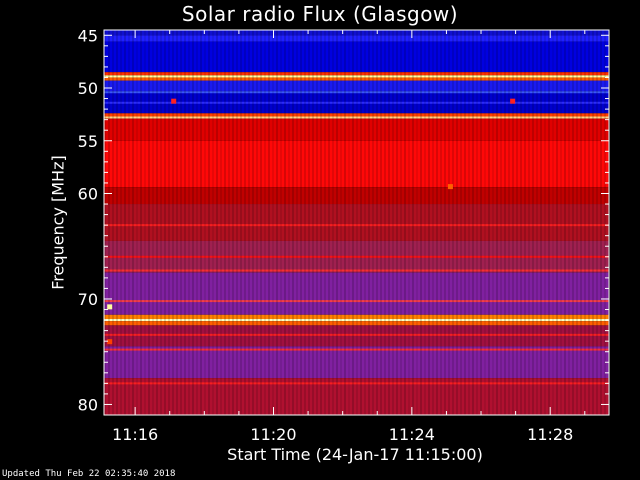 The width and height of the screenshot is (640, 480). I want to click on x-tick-label: 11:20, so click(273, 434).